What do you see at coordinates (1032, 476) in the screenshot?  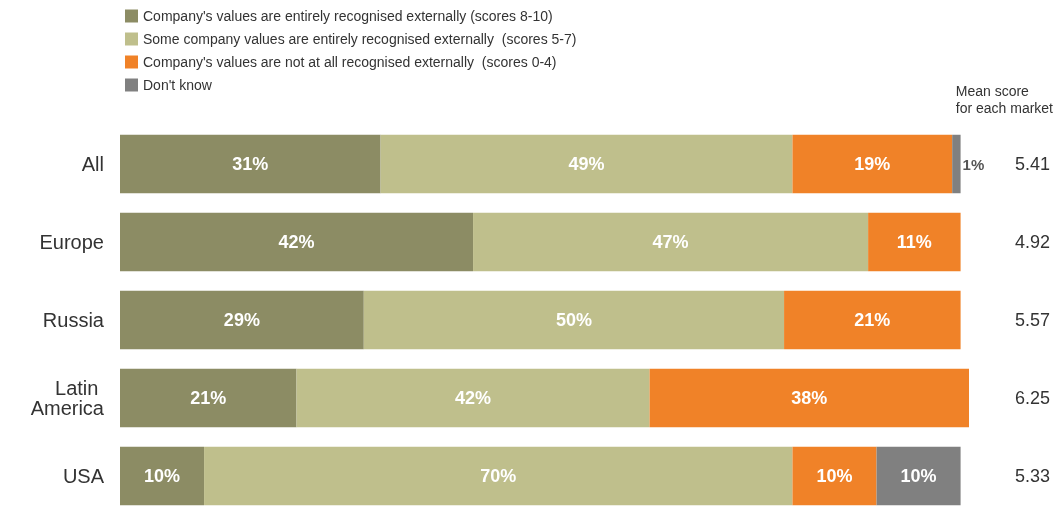 I see `text: 5.33` at bounding box center [1032, 476].